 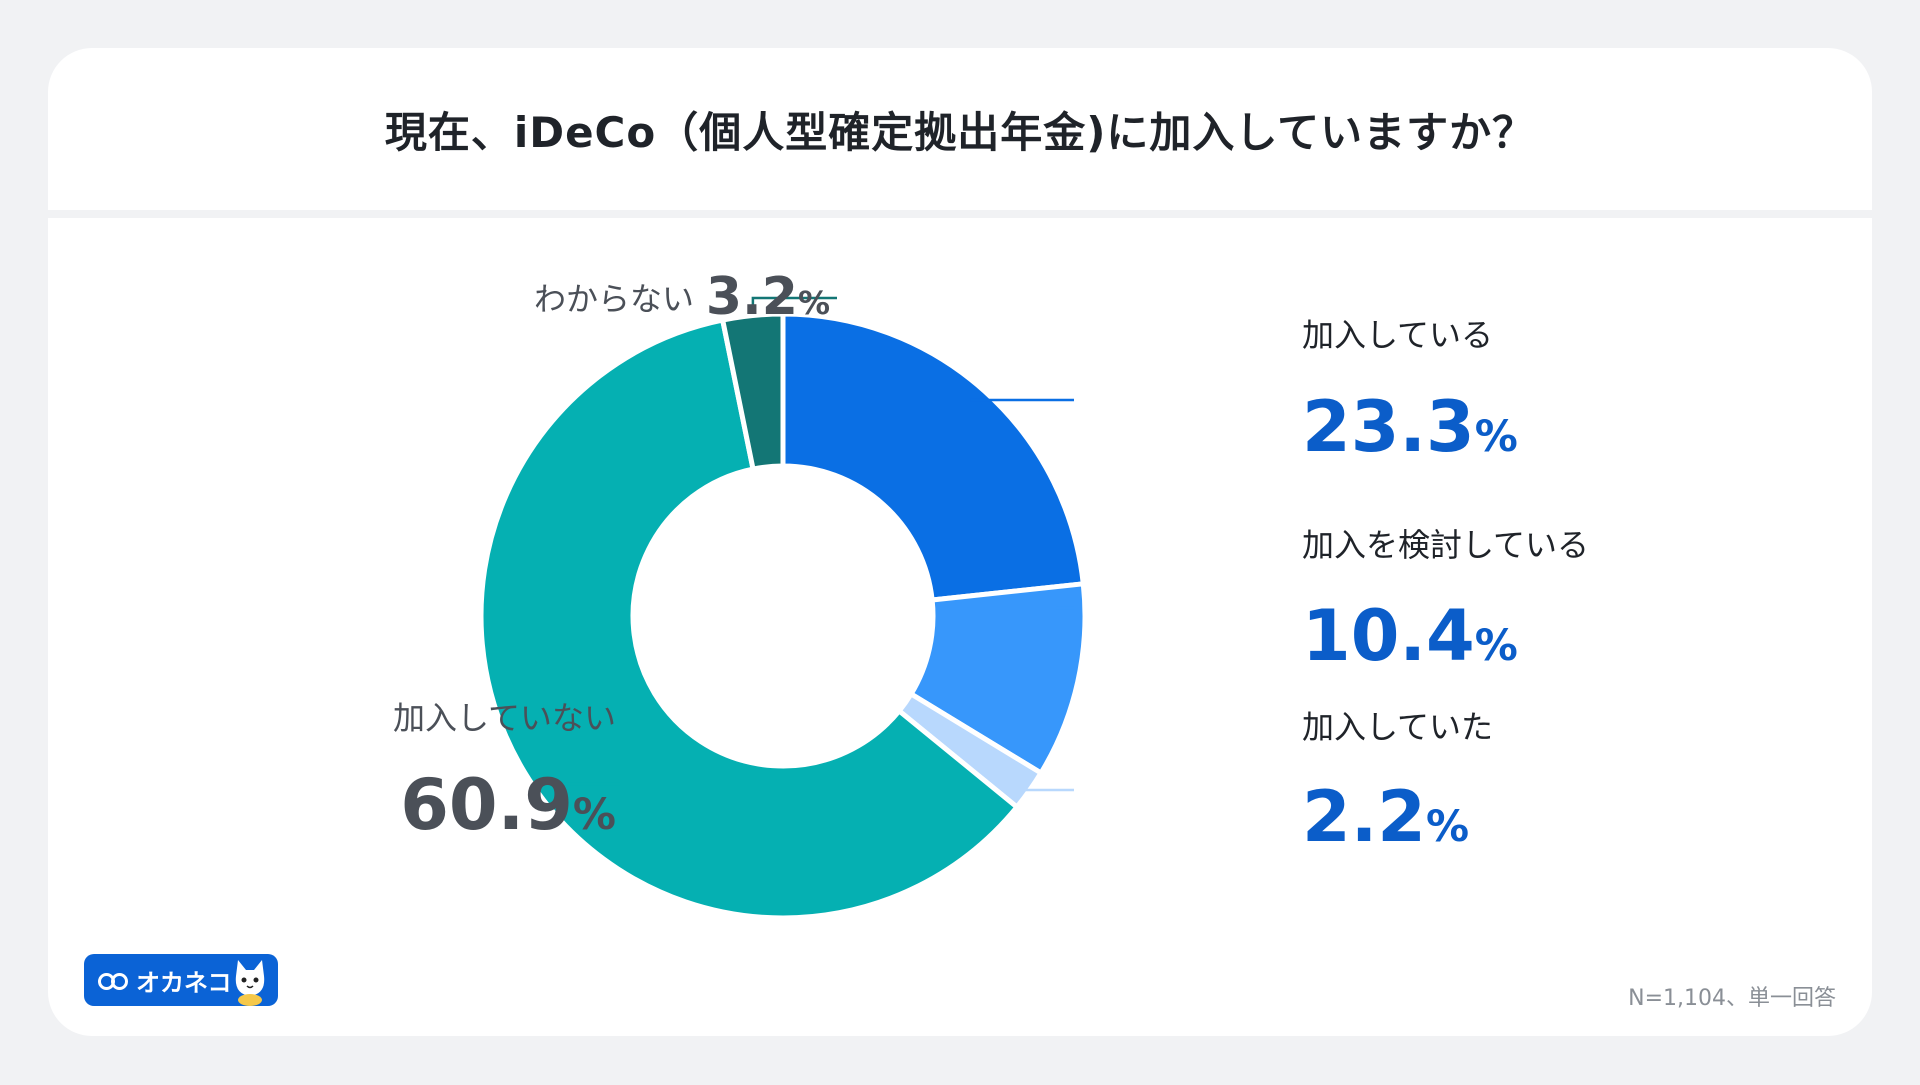 I want to click on label-considering: 加入を検討している, so click(x=1445, y=545).